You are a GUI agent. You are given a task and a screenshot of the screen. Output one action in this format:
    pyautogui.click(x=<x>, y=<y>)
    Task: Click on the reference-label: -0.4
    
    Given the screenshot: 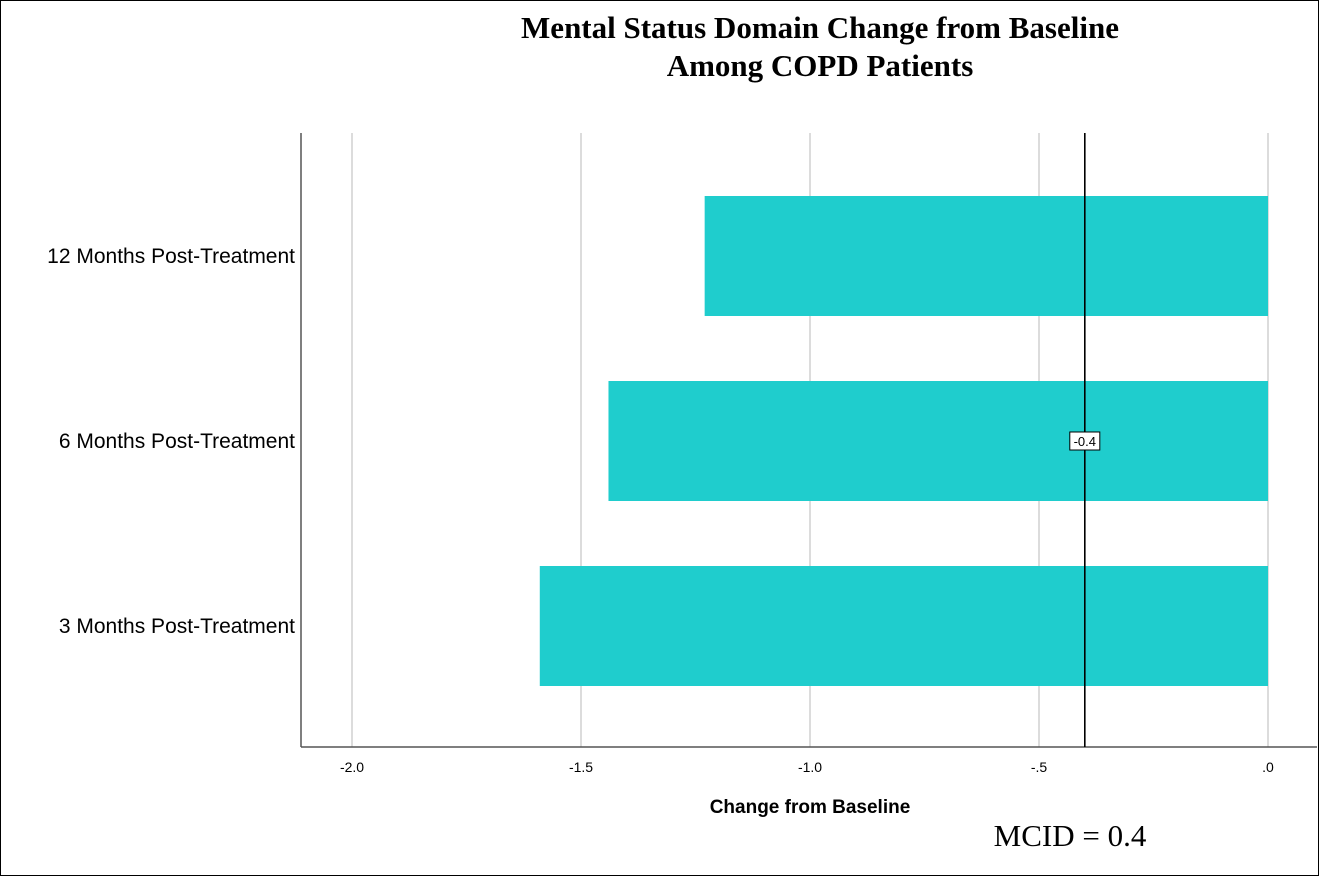 What is the action you would take?
    pyautogui.click(x=1085, y=441)
    